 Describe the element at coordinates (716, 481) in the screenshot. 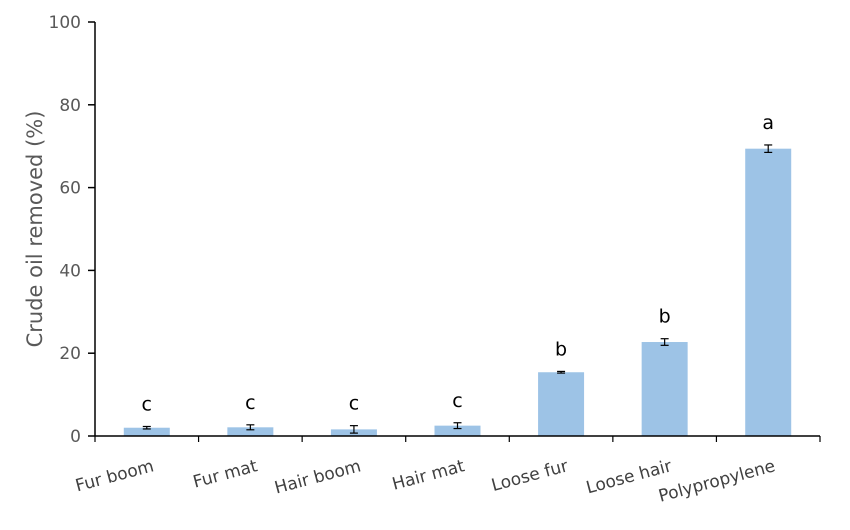

I see `x-category-label: Polypropylene` at that location.